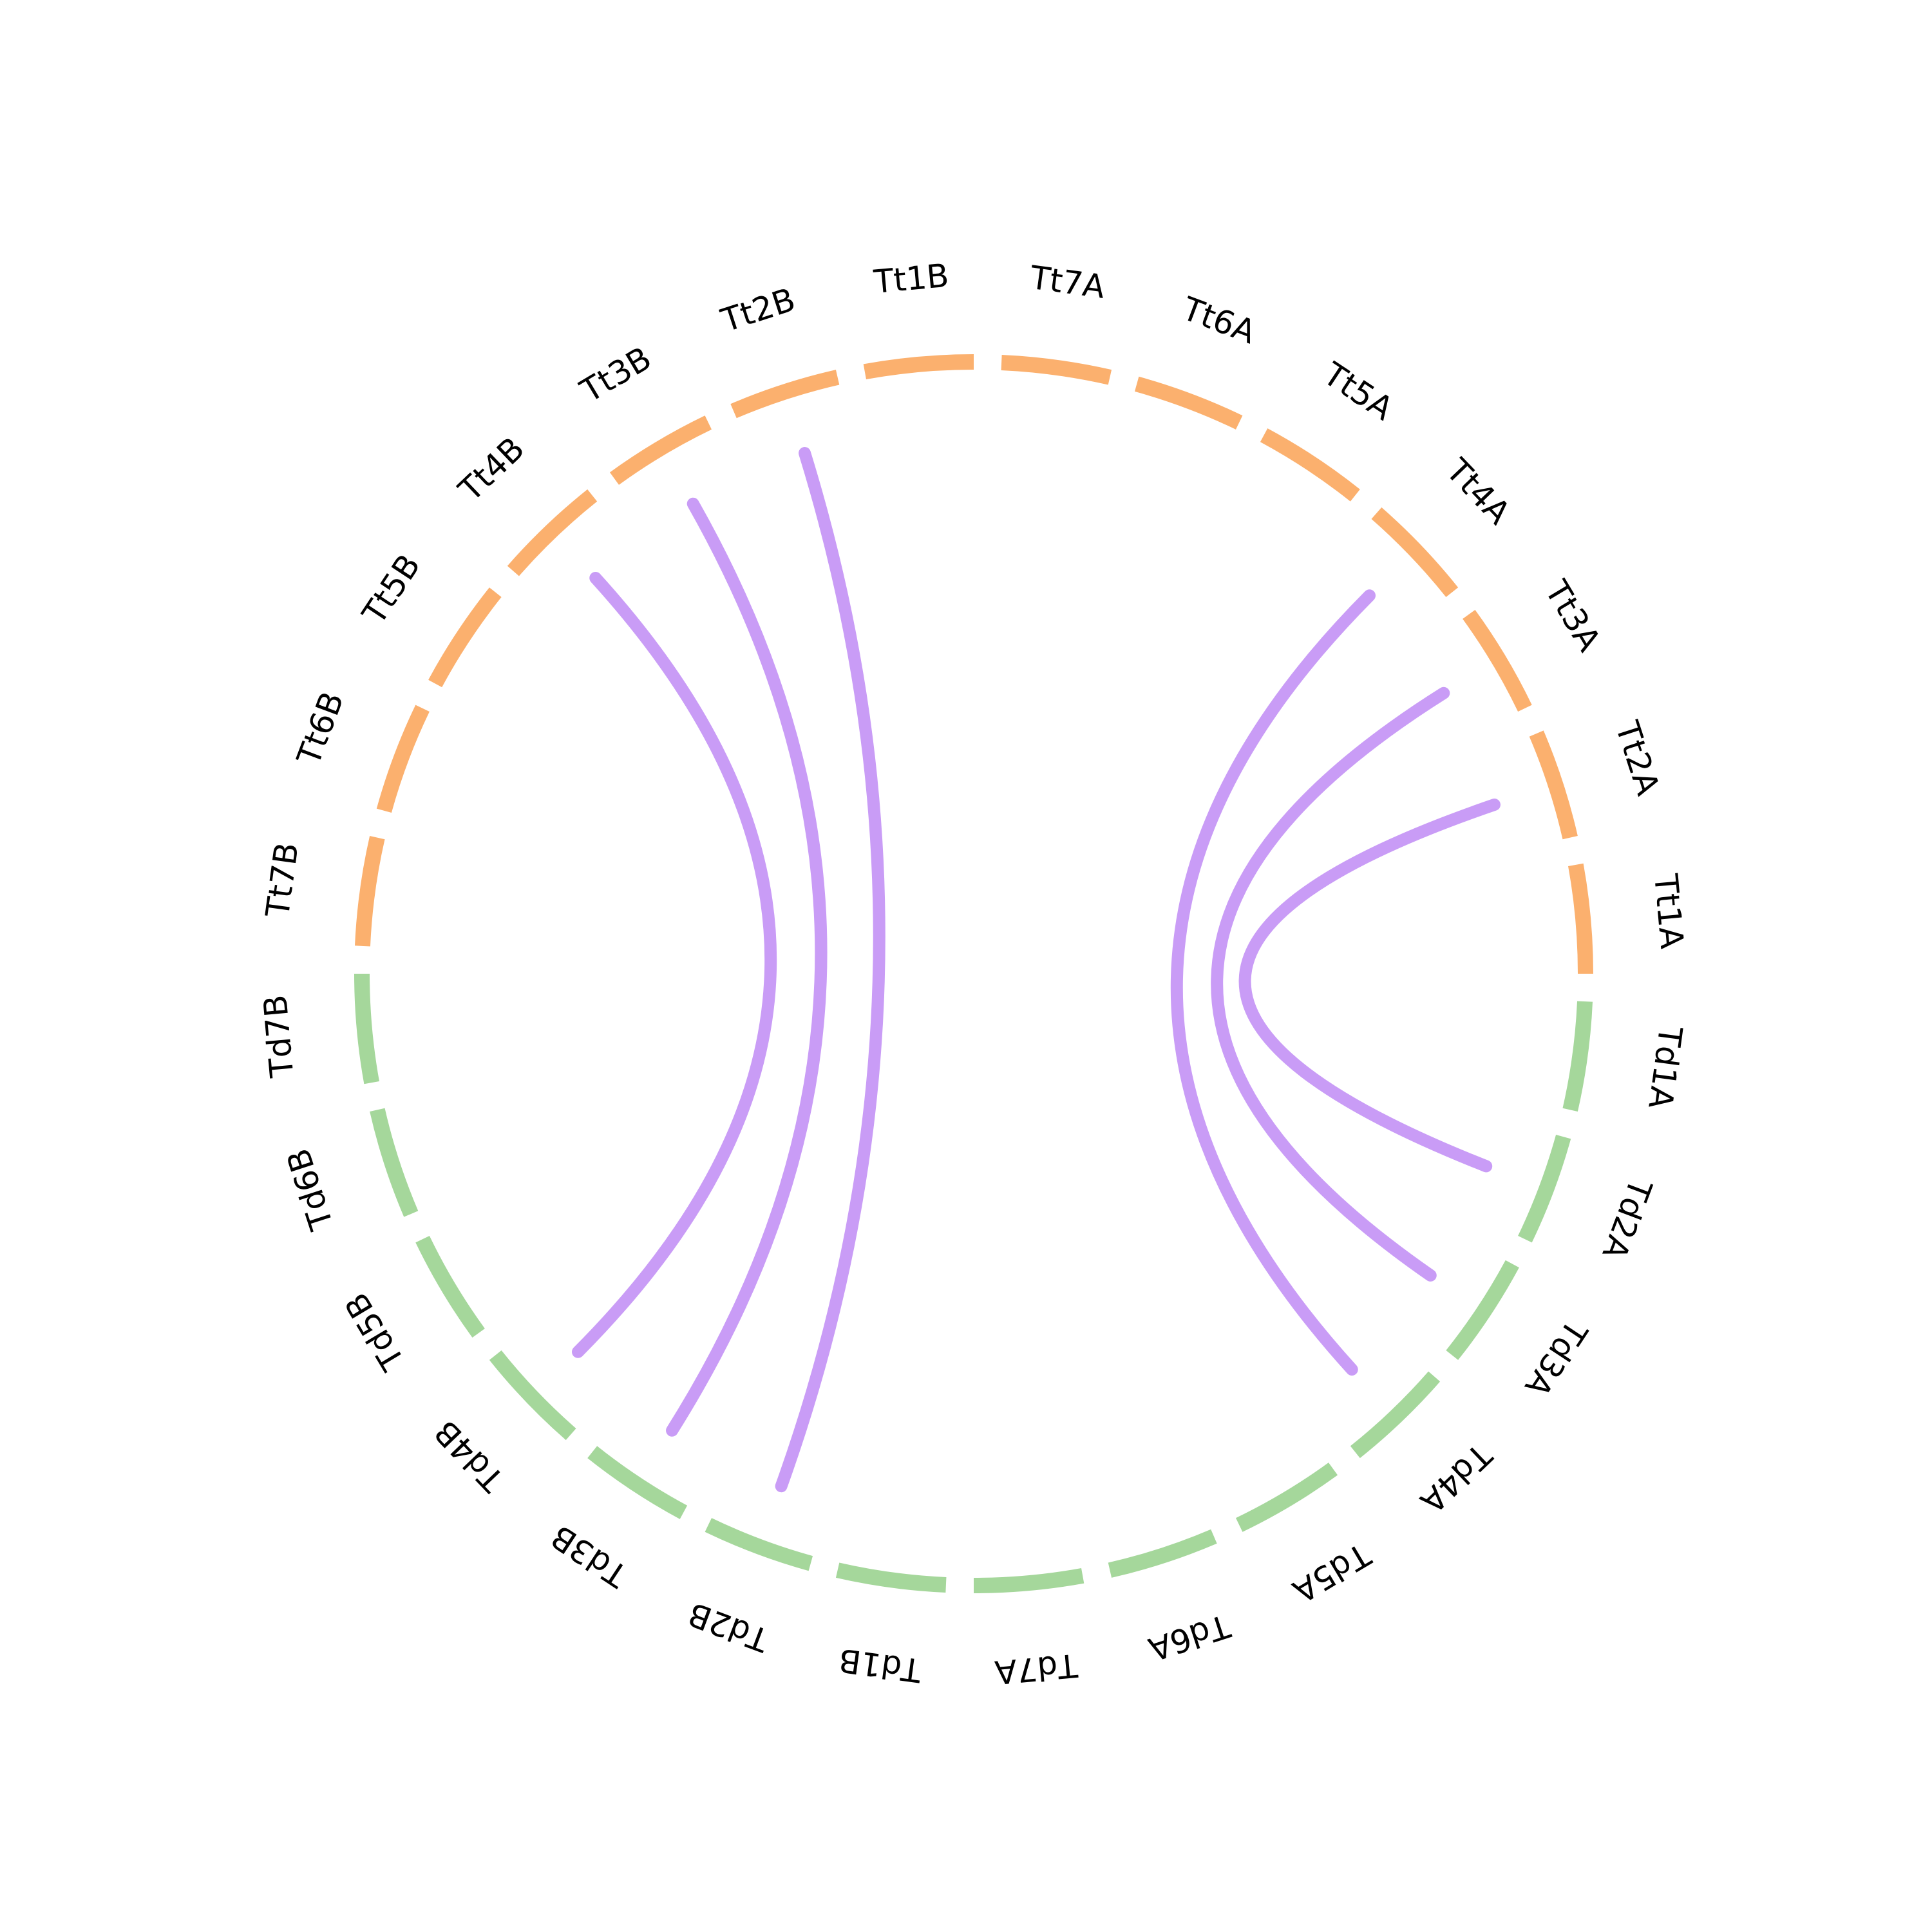 The width and height of the screenshot is (1932, 1932). Describe the element at coordinates (1358, 391) in the screenshot. I see `segment-label-tt5a: Tt5A` at that location.